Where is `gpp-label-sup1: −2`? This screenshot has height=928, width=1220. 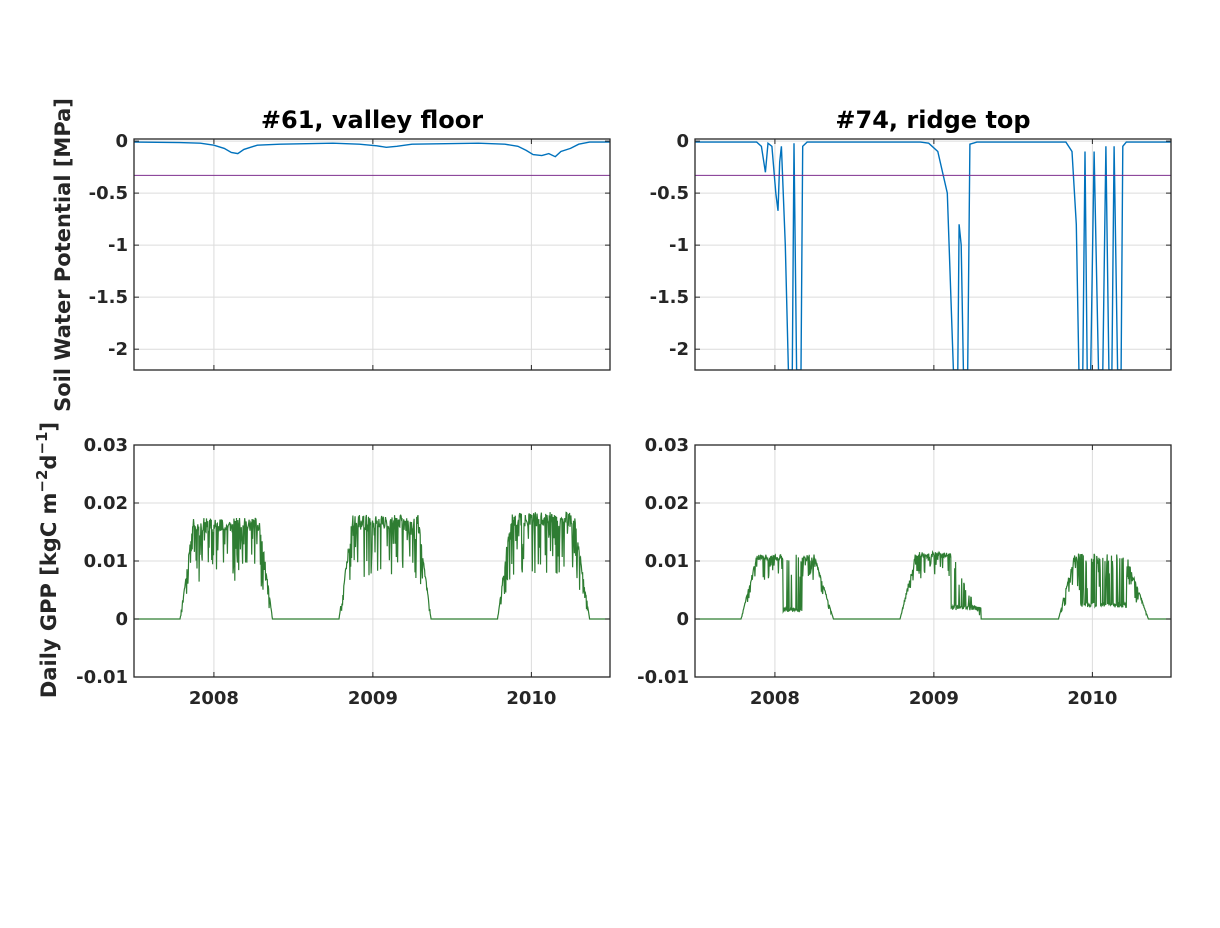 gpp-label-sup1: −2 is located at coordinates (42, 481).